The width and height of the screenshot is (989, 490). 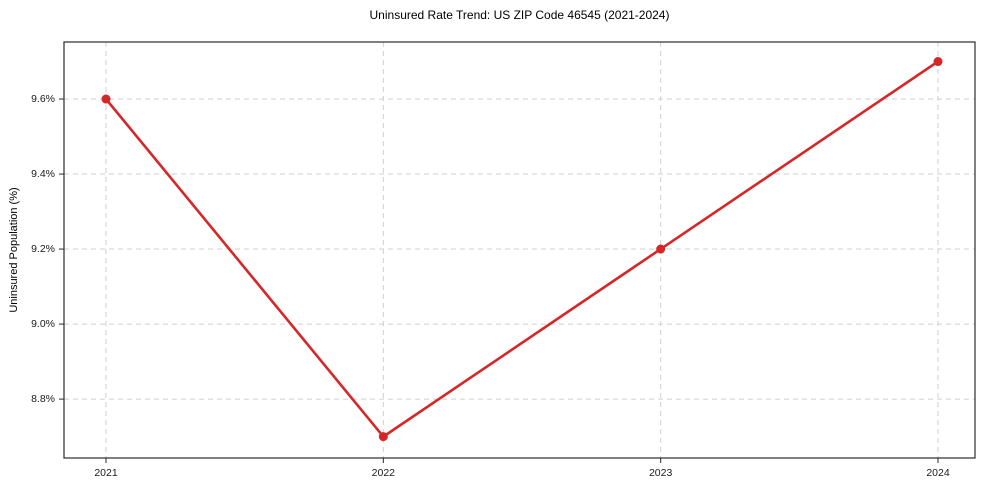 I want to click on x-tick-label: 2024, so click(x=938, y=473).